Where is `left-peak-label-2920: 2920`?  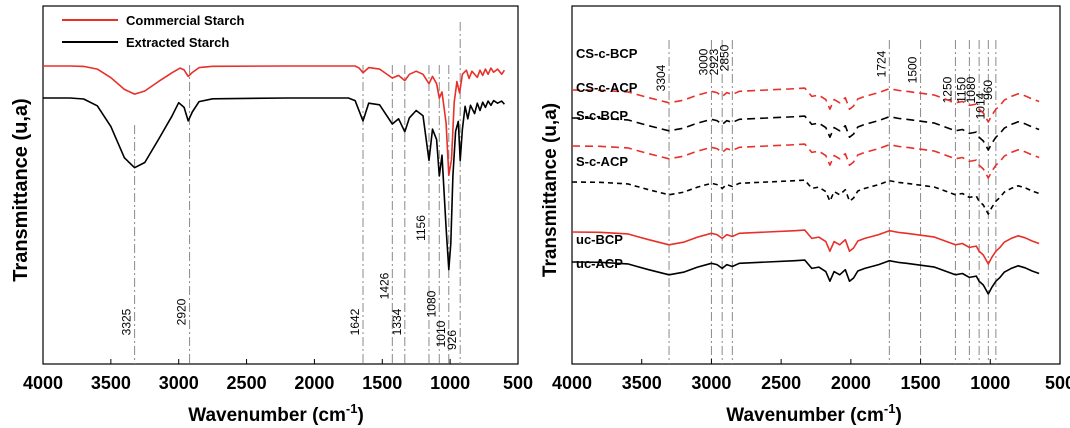
left-peak-label-2920: 2920 is located at coordinates (182, 311).